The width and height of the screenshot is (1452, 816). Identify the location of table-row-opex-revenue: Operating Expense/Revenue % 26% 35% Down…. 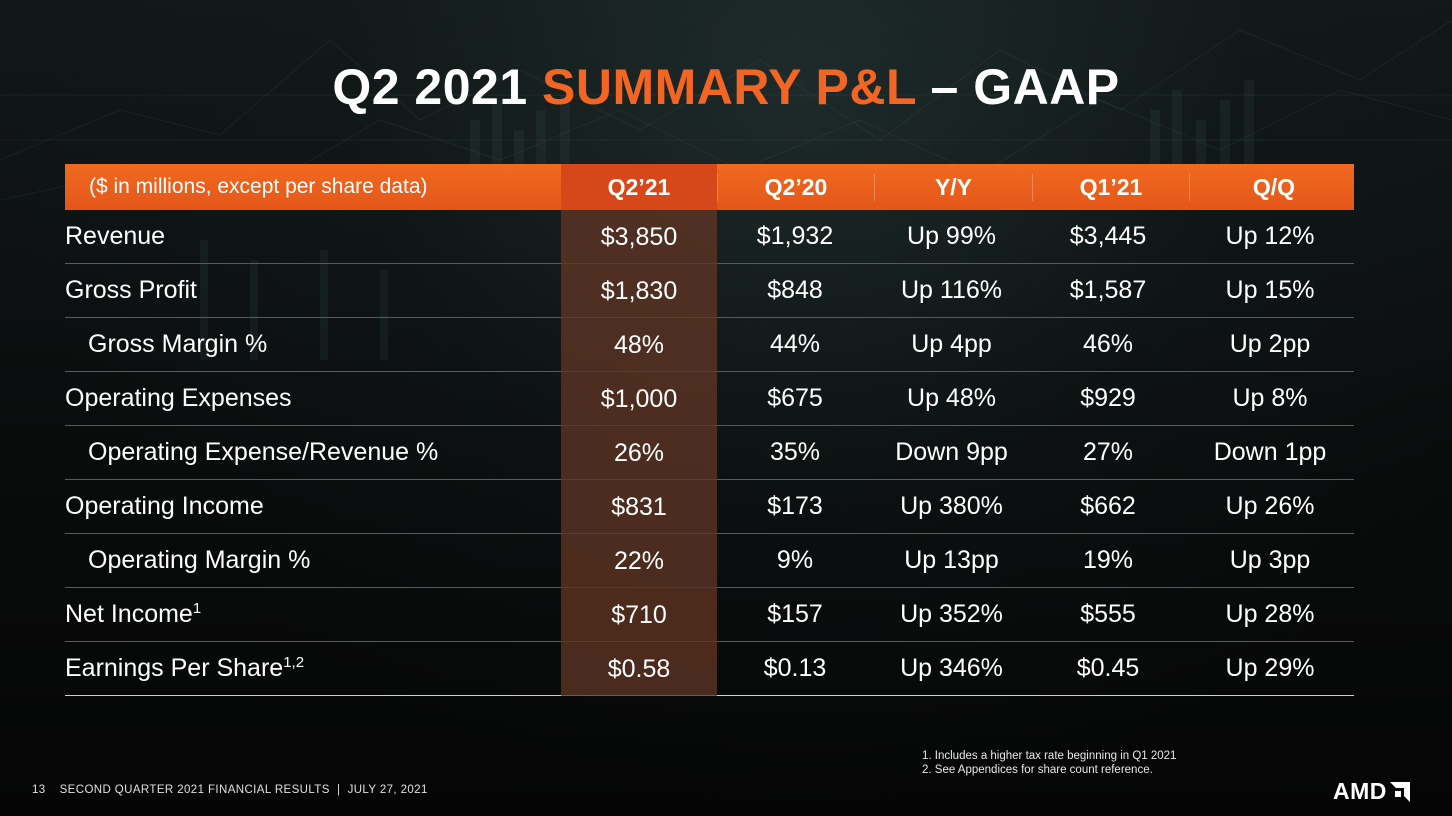
(709, 452).